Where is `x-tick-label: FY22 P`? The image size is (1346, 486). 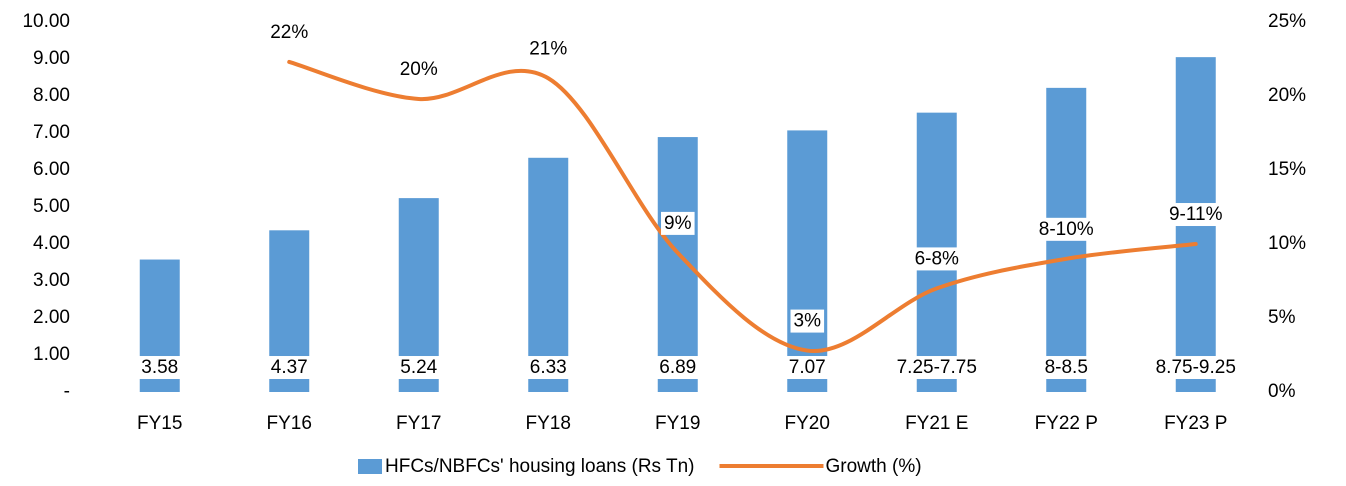
x-tick-label: FY22 P is located at coordinates (1066, 423).